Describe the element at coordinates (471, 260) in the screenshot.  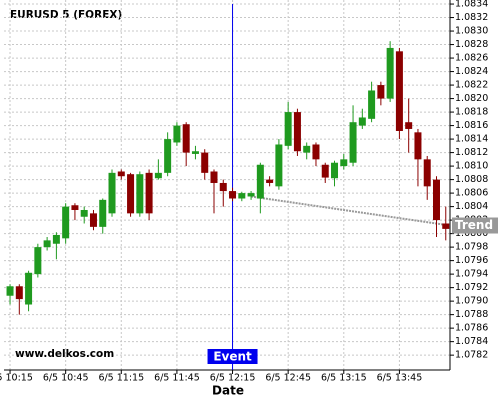
I see `y-tick-label: 1.0796` at that location.